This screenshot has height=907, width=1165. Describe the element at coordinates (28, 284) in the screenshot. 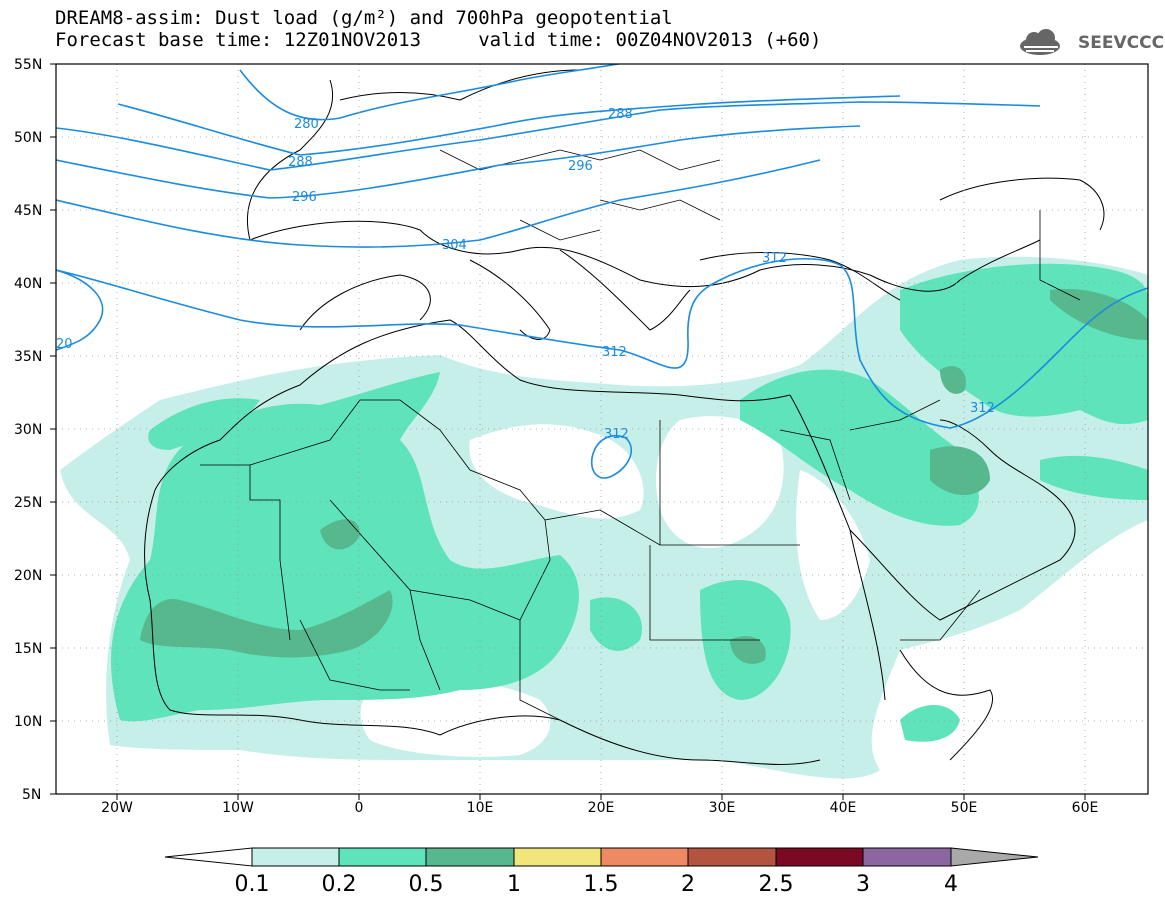

I see `lat-label: 40N` at that location.